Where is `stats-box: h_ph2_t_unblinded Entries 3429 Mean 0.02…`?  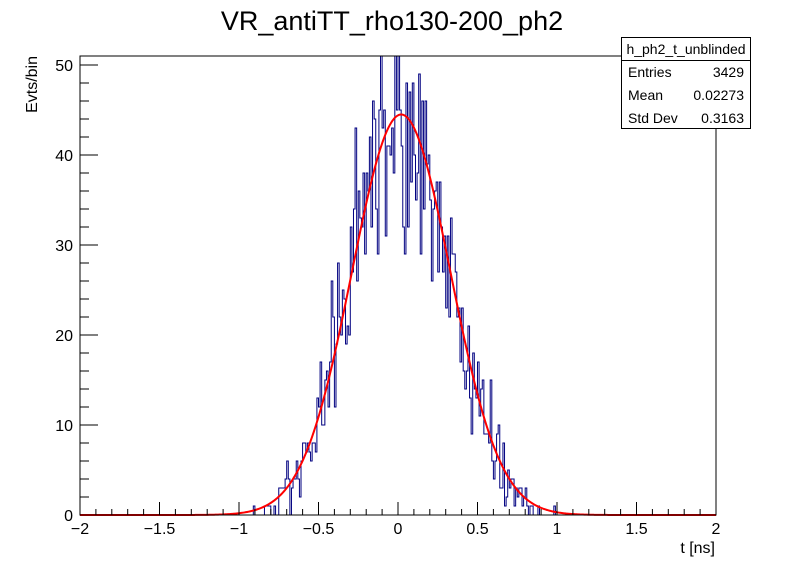
stats-box: h_ph2_t_unblinded Entries 3429 Mean 0.02… is located at coordinates (686, 83).